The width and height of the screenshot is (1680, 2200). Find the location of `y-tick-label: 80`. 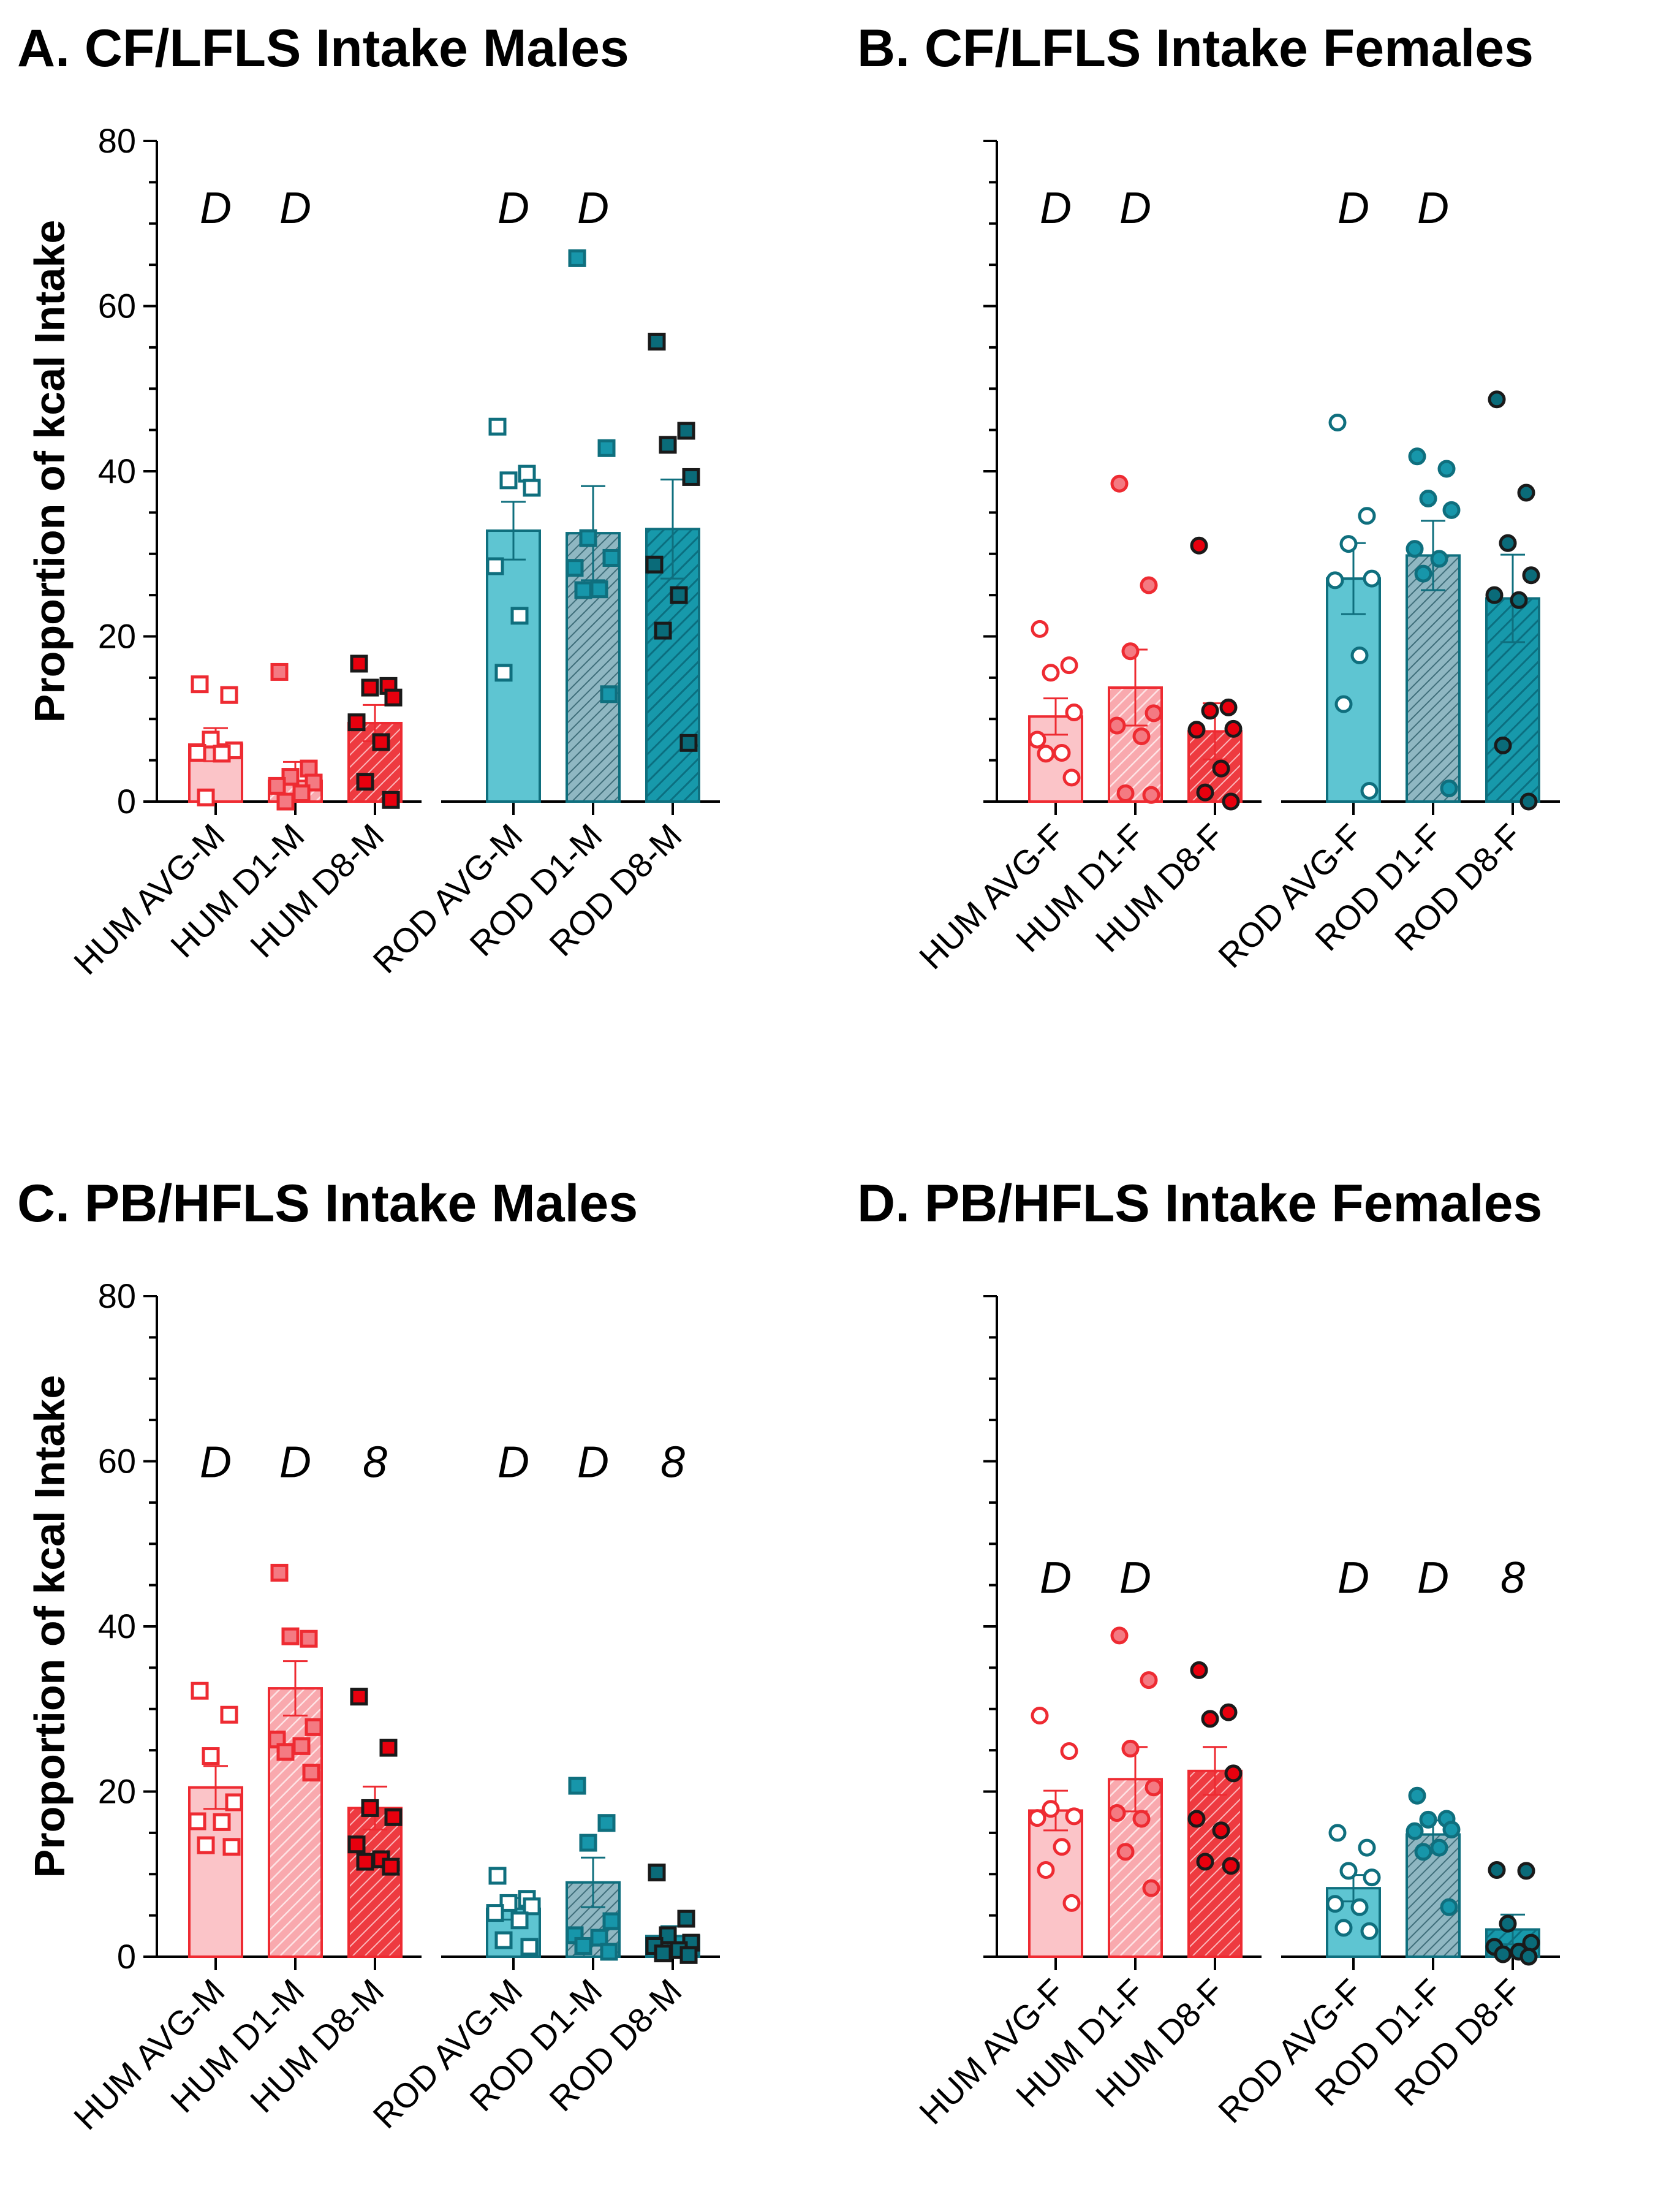

y-tick-label: 80 is located at coordinates (117, 140).